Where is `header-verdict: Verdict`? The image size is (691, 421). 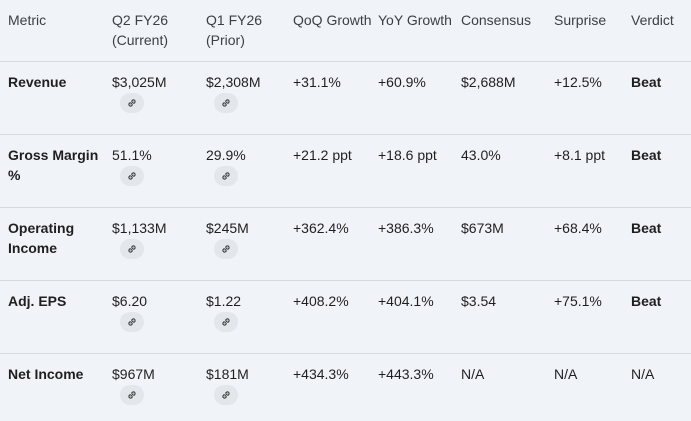
header-verdict: Verdict is located at coordinates (652, 20).